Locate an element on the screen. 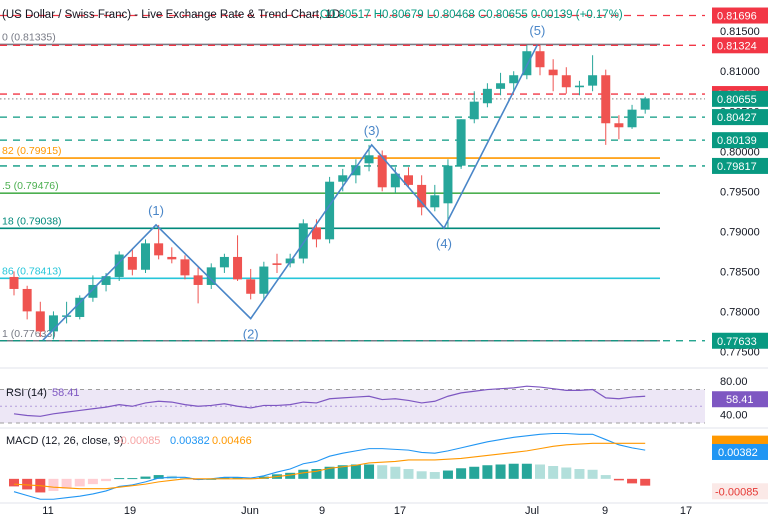 This screenshot has width=768, height=525. macd-line is located at coordinates (329, 466).